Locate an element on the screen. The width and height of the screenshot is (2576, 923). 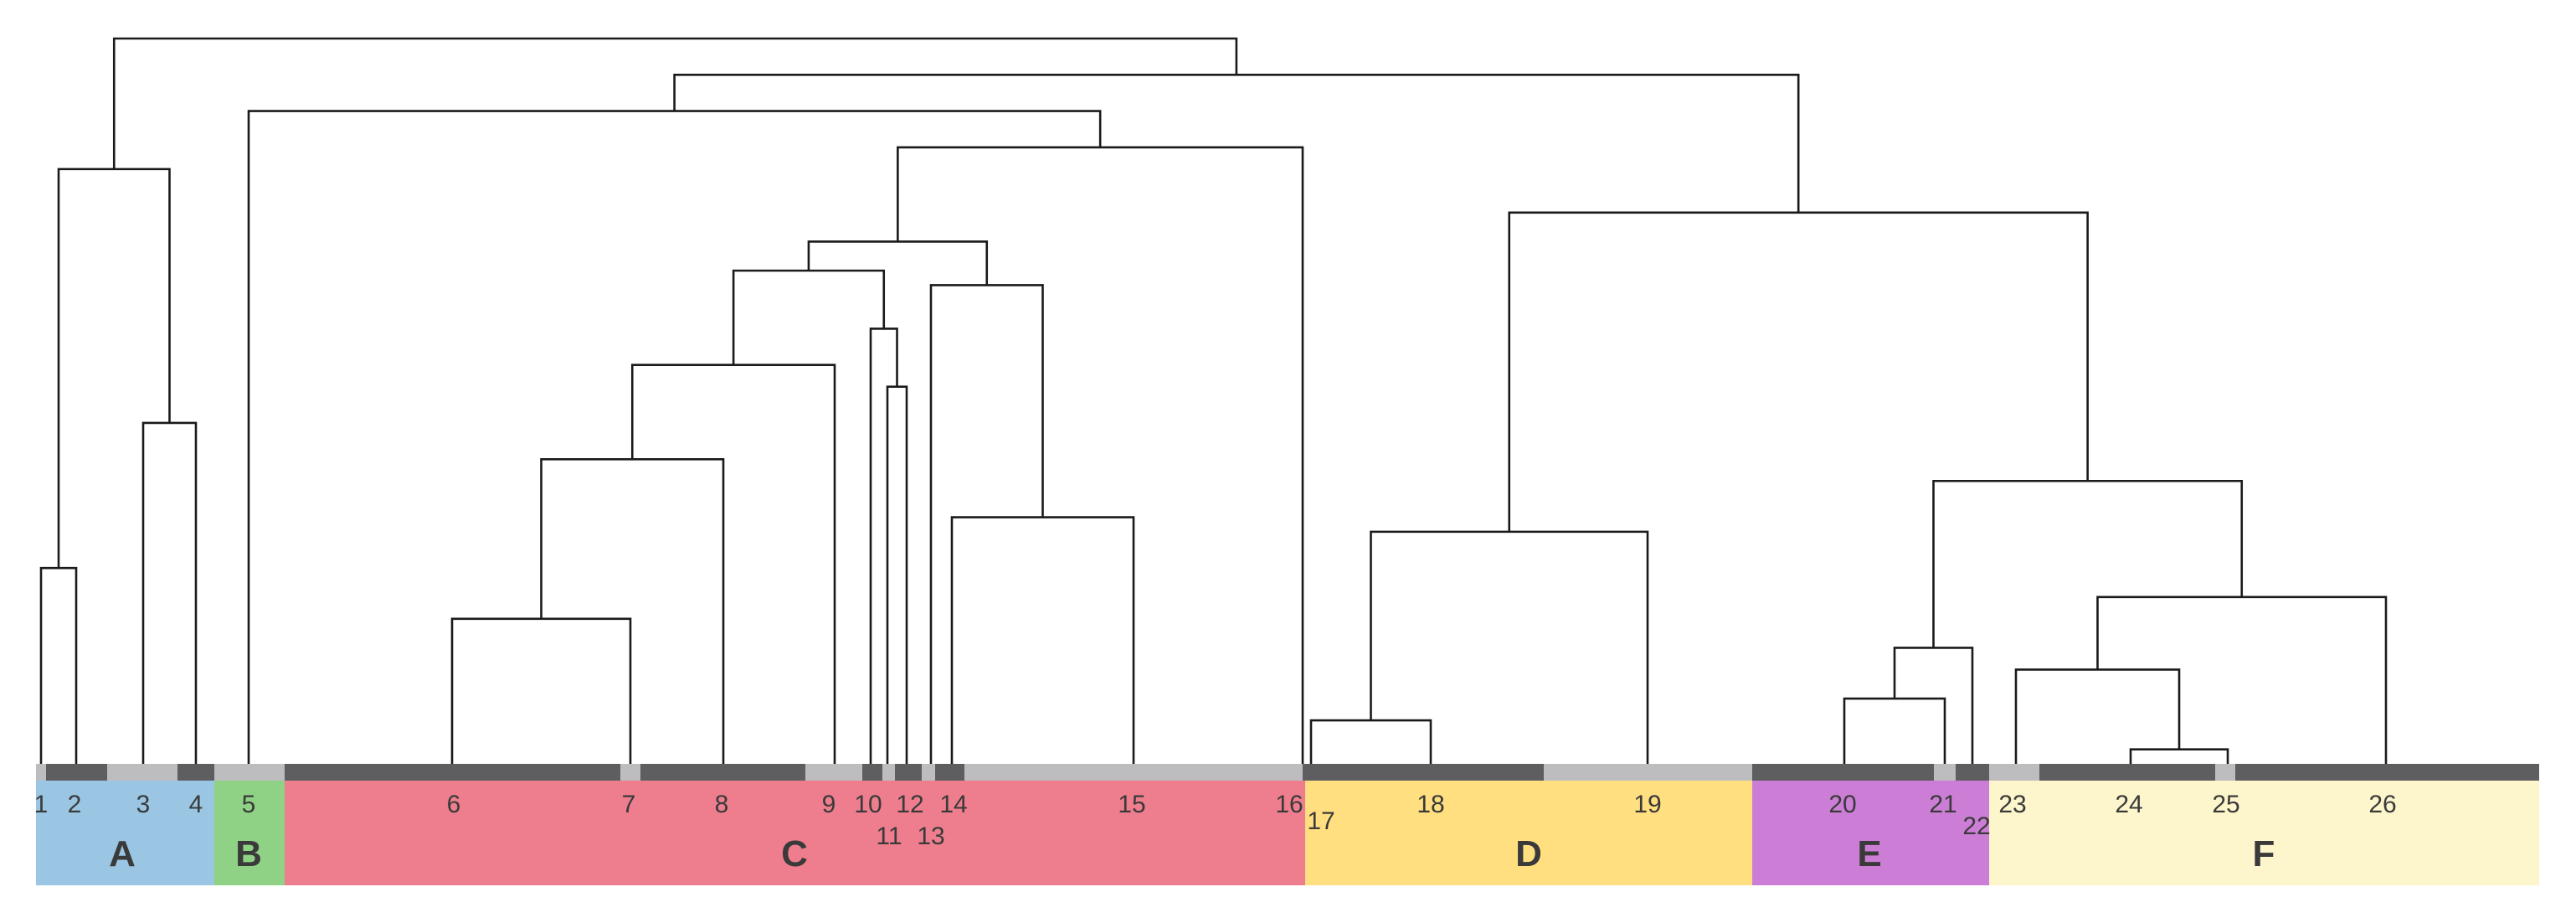
leaf-label: 1 is located at coordinates (42, 804).